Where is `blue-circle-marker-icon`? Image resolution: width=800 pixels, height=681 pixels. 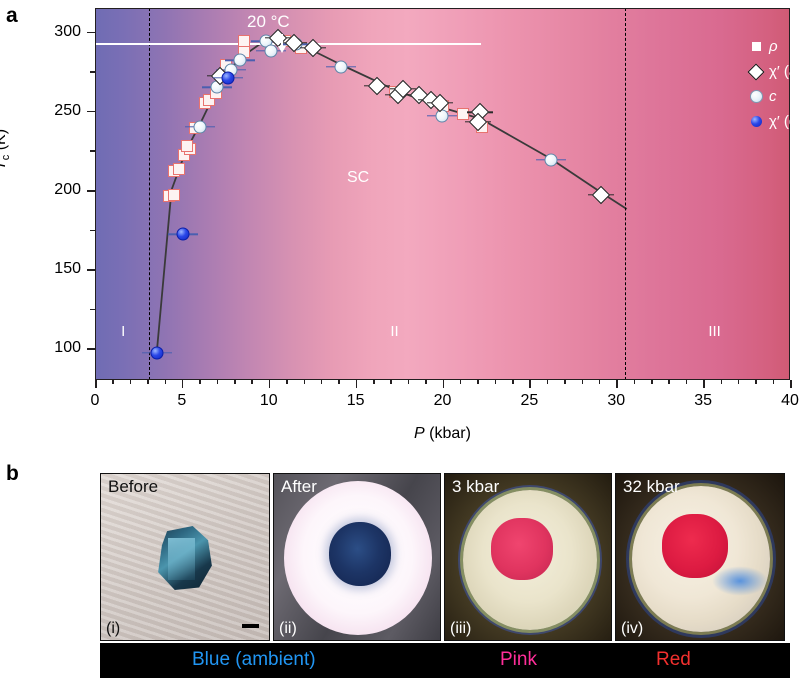
blue-circle-marker-icon is located at coordinates (756, 121).